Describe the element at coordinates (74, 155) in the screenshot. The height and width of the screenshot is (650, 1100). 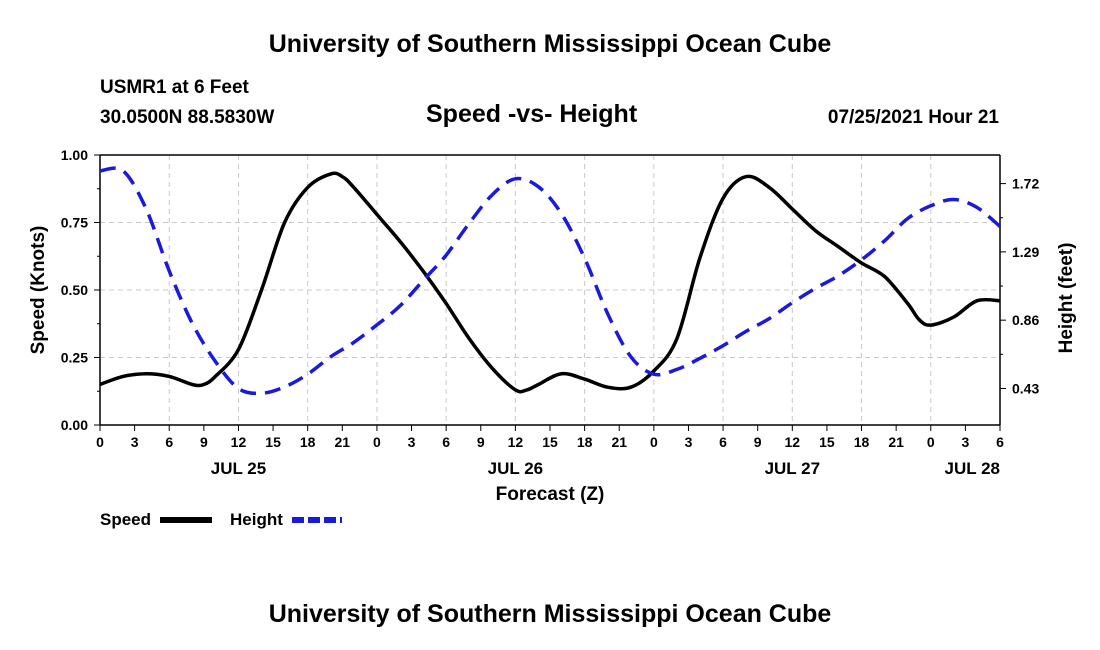
I see `y-left-tick-label: 1.00` at that location.